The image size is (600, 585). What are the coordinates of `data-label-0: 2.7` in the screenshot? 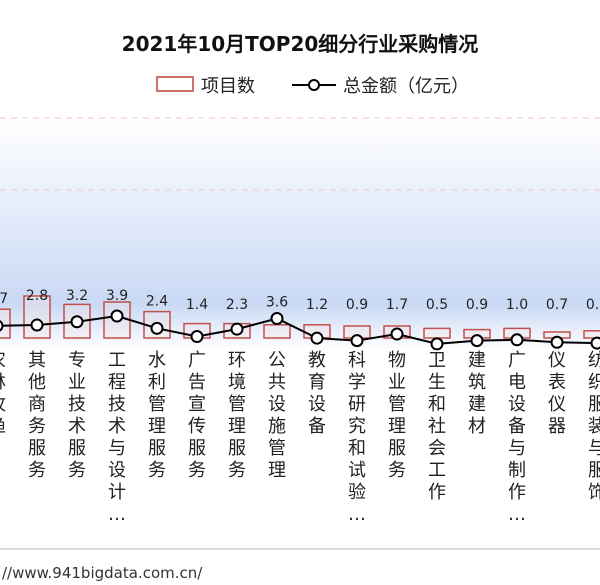 It's located at (4, 299).